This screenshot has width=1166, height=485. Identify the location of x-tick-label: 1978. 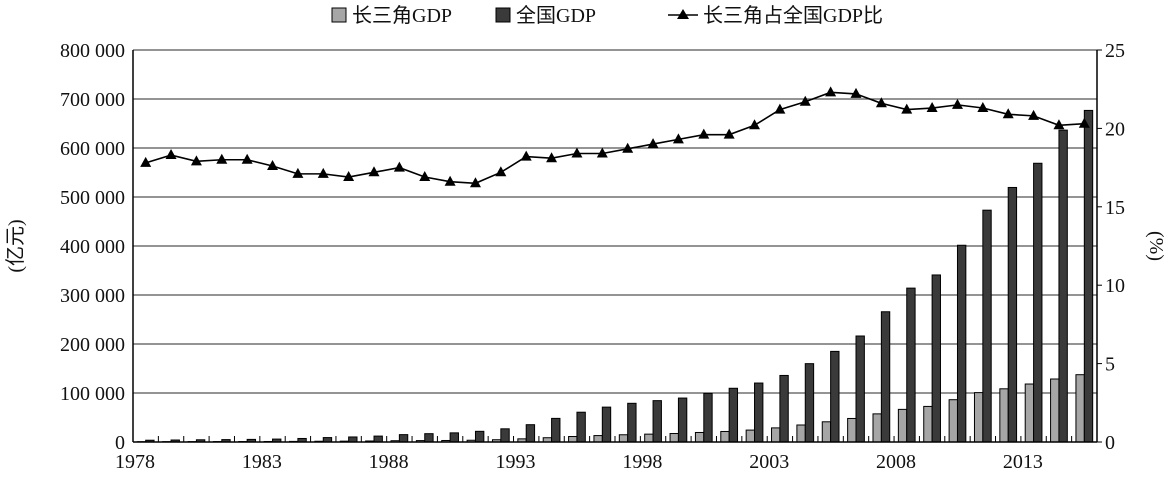
(135, 462).